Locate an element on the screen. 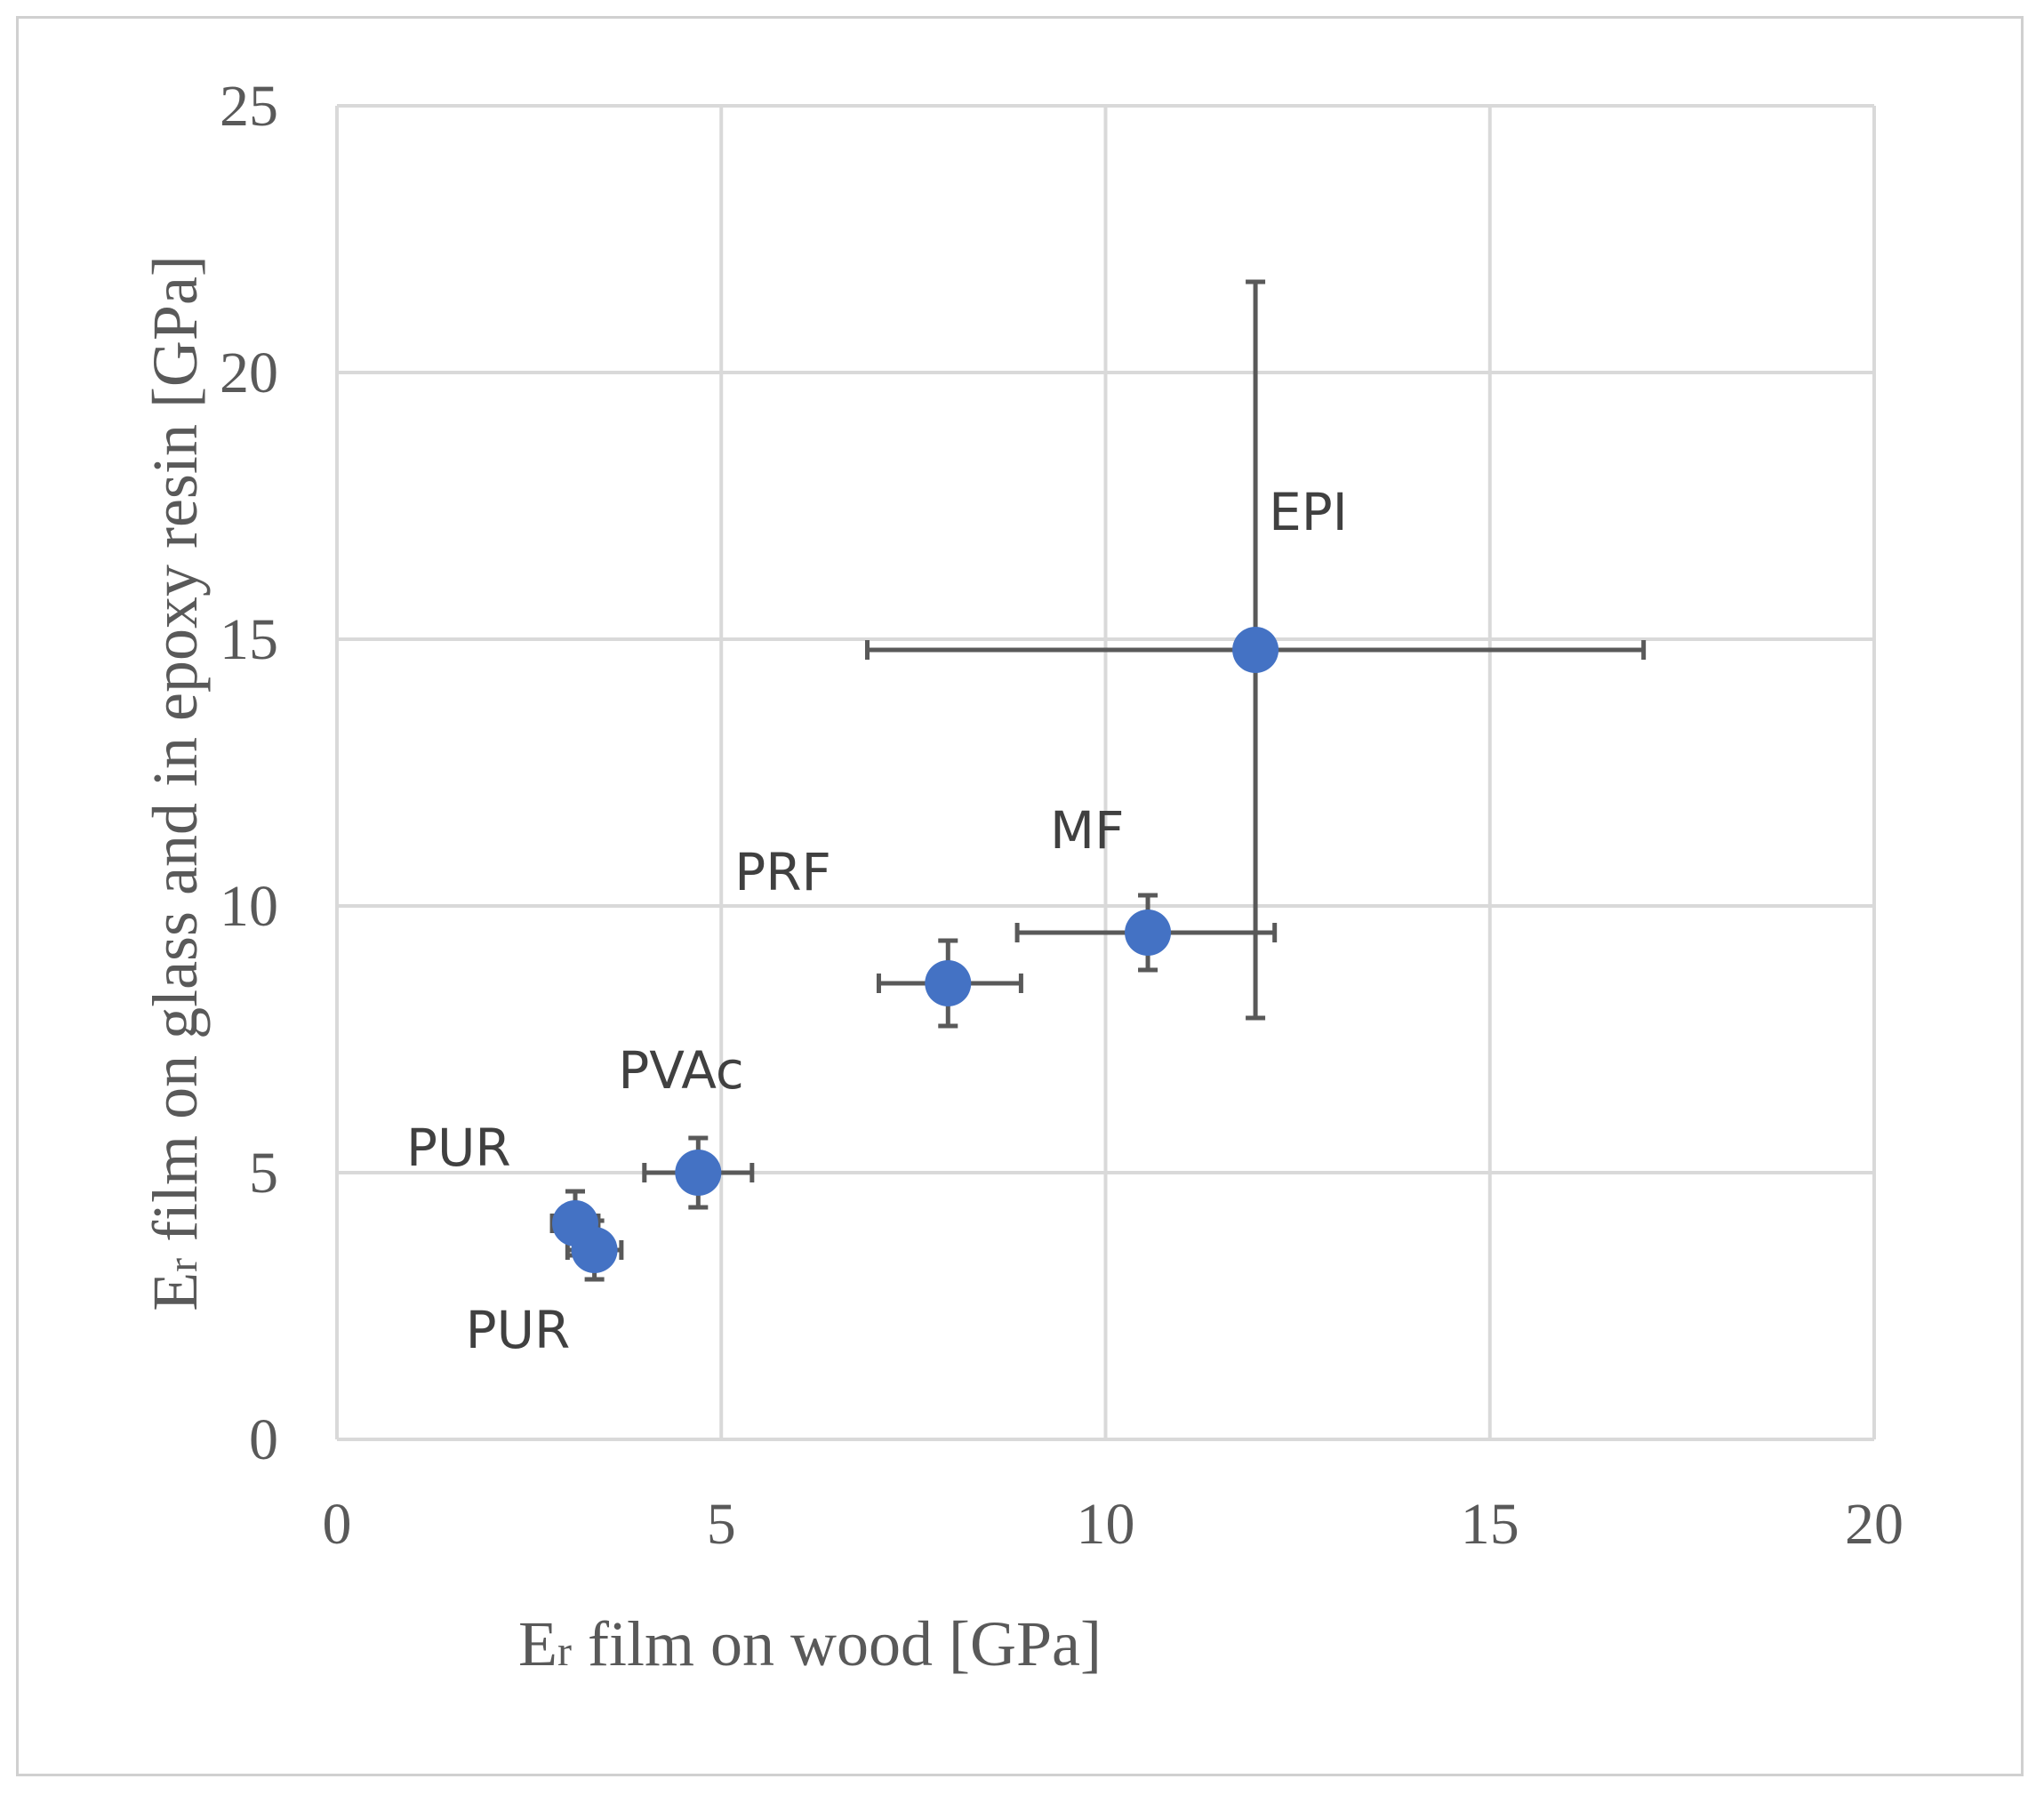  y-tick-label: 5 is located at coordinates (263, 1173).